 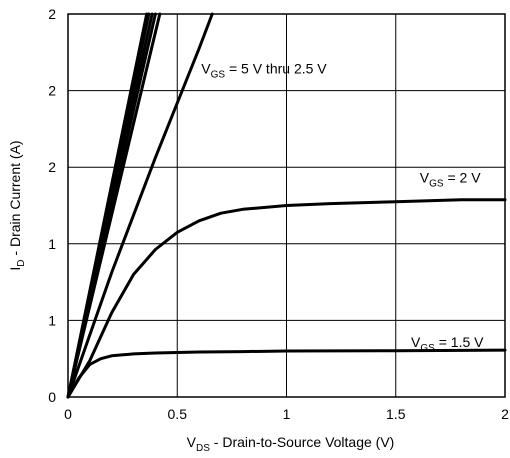 I want to click on y-axis-label: ID - Drain Current (A), so click(x=17, y=205).